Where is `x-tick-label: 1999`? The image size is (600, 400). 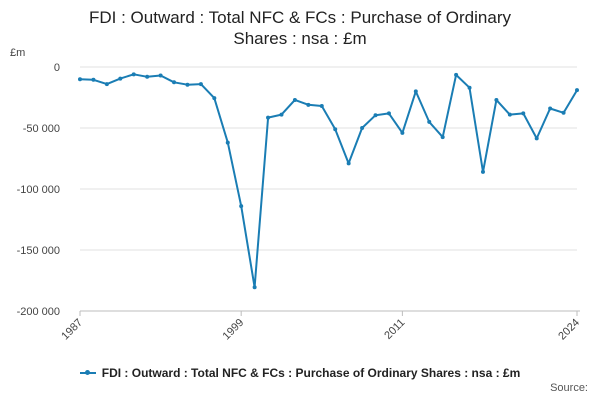 x-tick-label: 1999 is located at coordinates (234, 330).